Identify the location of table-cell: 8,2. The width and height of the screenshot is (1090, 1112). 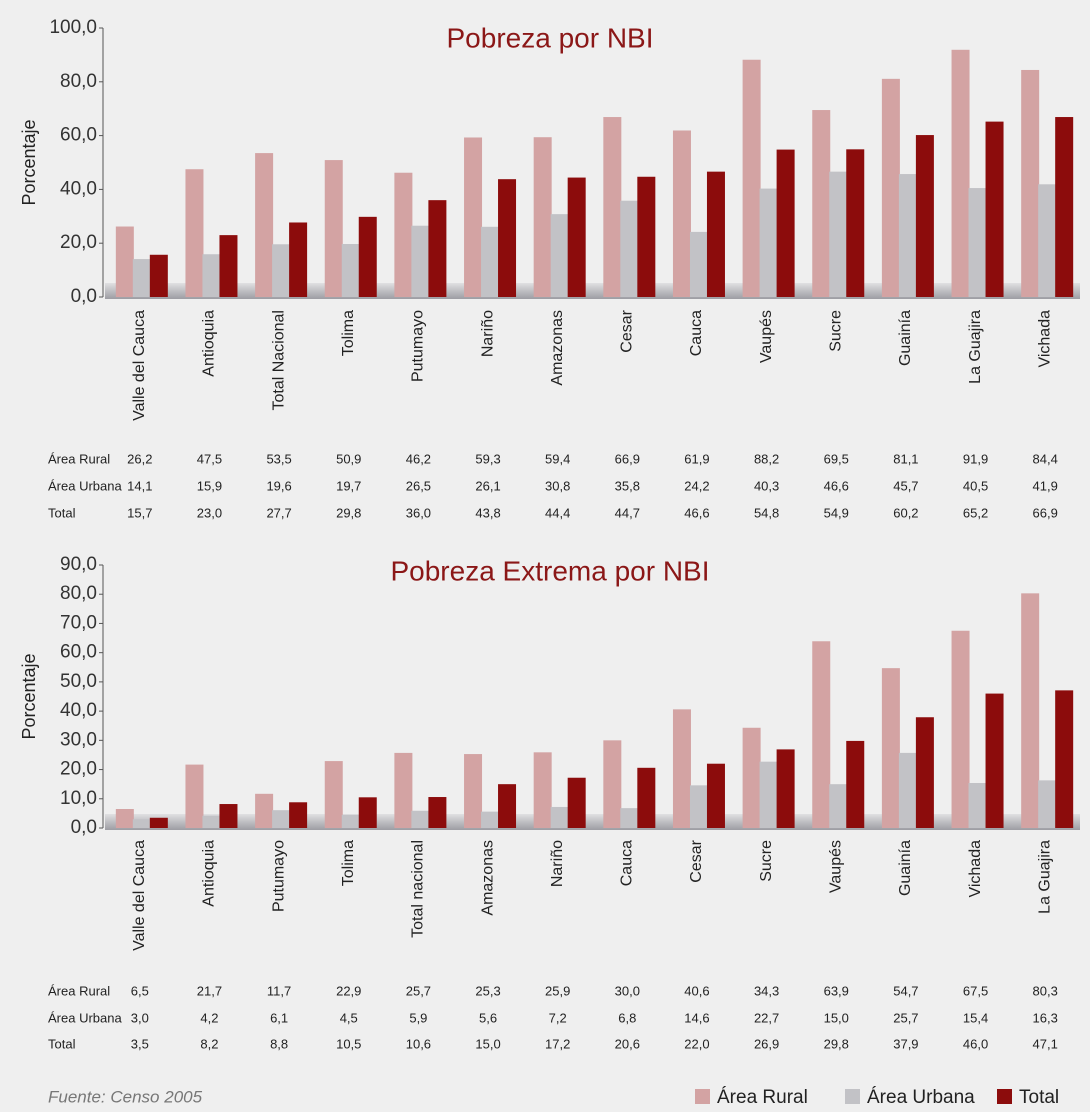
(209, 1043).